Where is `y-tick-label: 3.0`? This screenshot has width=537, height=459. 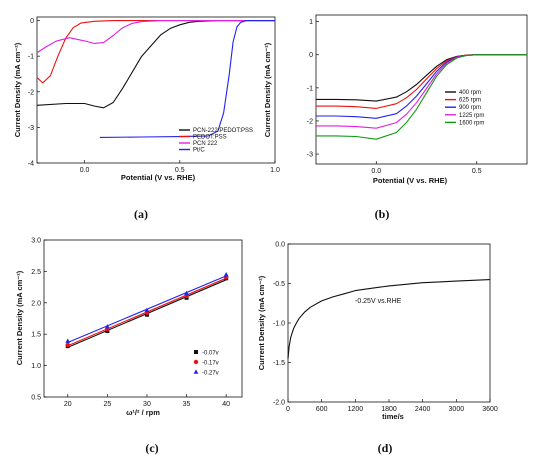 y-tick-label: 3.0 is located at coordinates (36, 241).